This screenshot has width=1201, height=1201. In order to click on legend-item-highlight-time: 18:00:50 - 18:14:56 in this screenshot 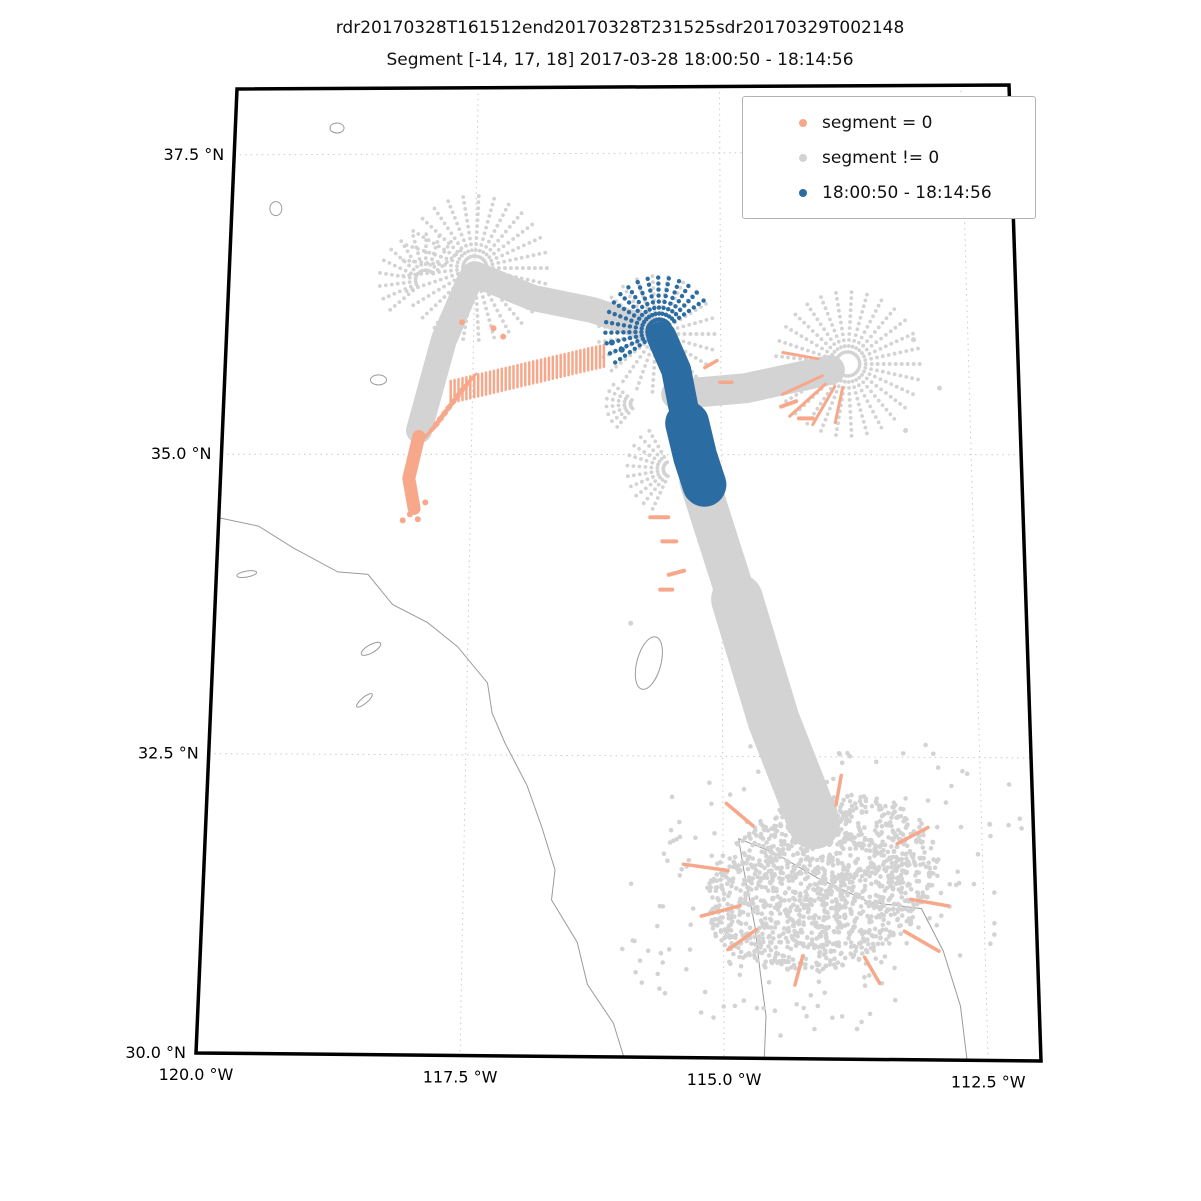, I will do `click(889, 192)`.